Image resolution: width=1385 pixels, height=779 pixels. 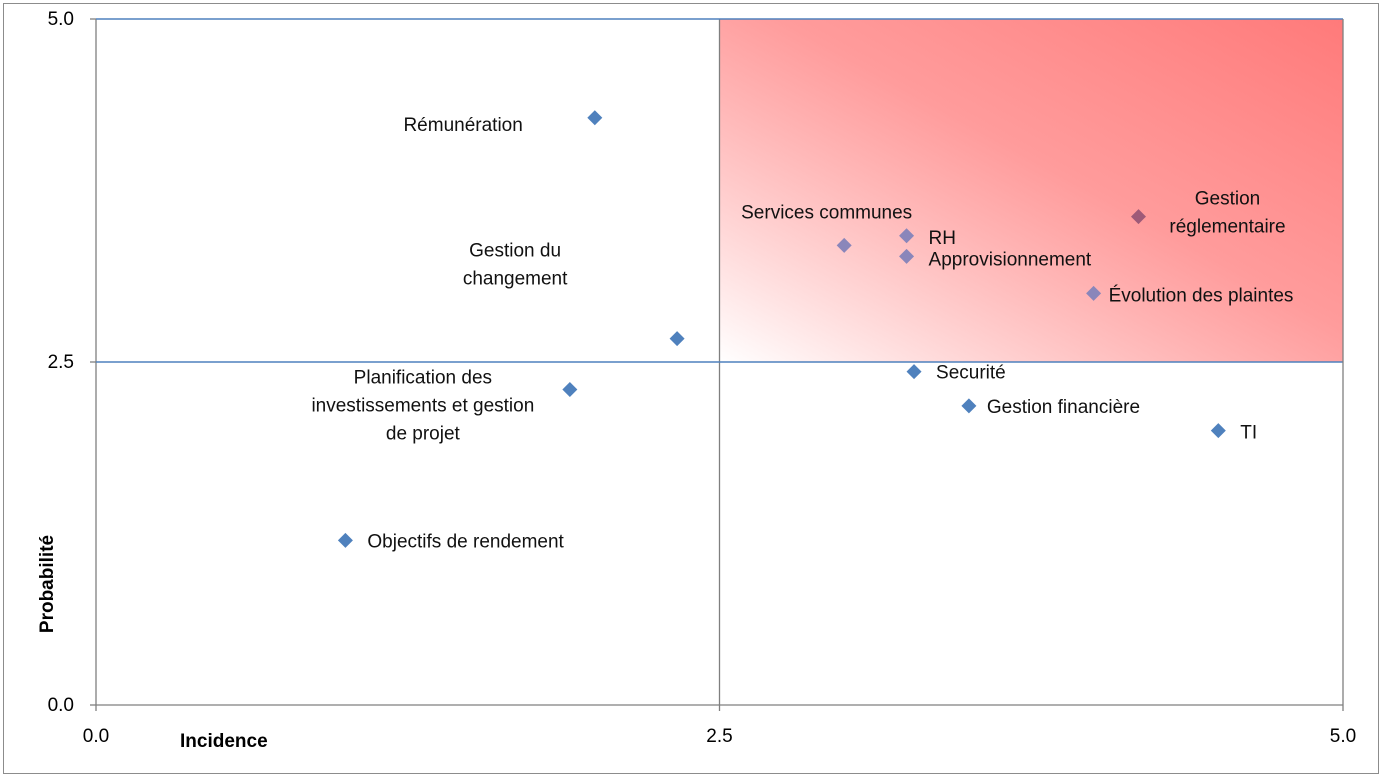 I want to click on data-point-label: TI, so click(x=1248, y=433).